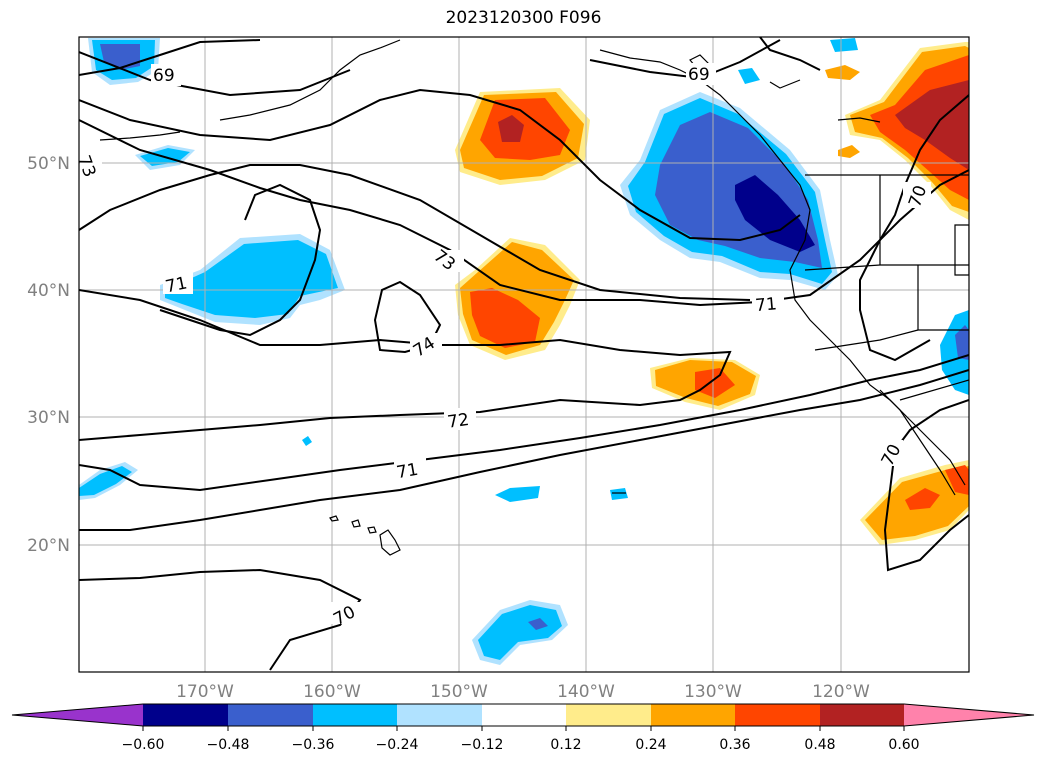 The height and width of the screenshot is (765, 1047). What do you see at coordinates (650, 745) in the screenshot?
I see `colorbar-tick-label: 0.24` at bounding box center [650, 745].